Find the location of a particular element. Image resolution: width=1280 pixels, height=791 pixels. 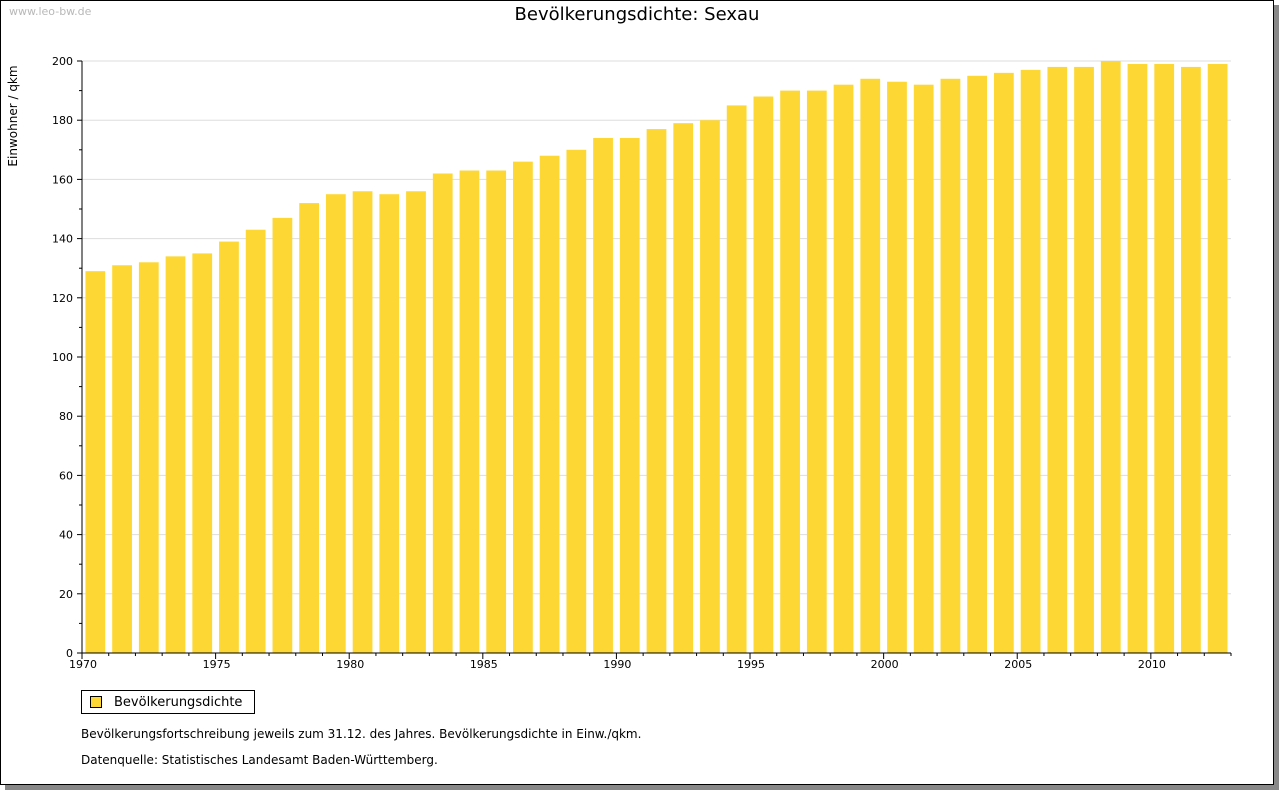

bar-1989 is located at coordinates (603, 395).